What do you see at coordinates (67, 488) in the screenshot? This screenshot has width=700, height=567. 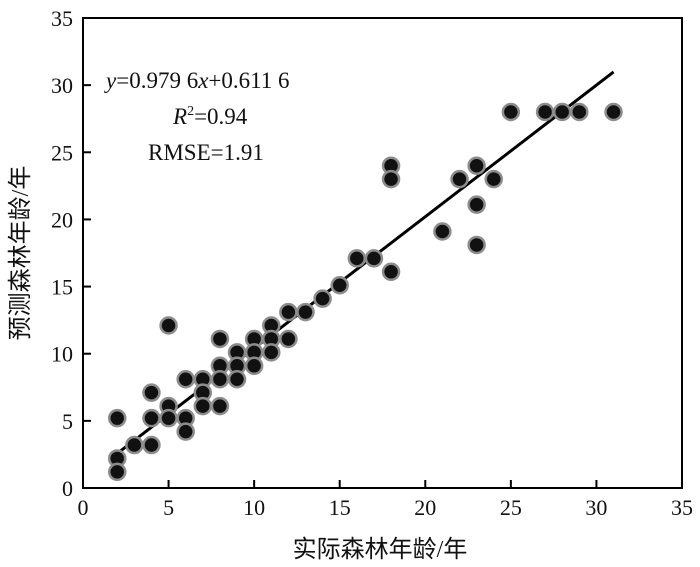 I see `y-tick-label: 0` at bounding box center [67, 488].